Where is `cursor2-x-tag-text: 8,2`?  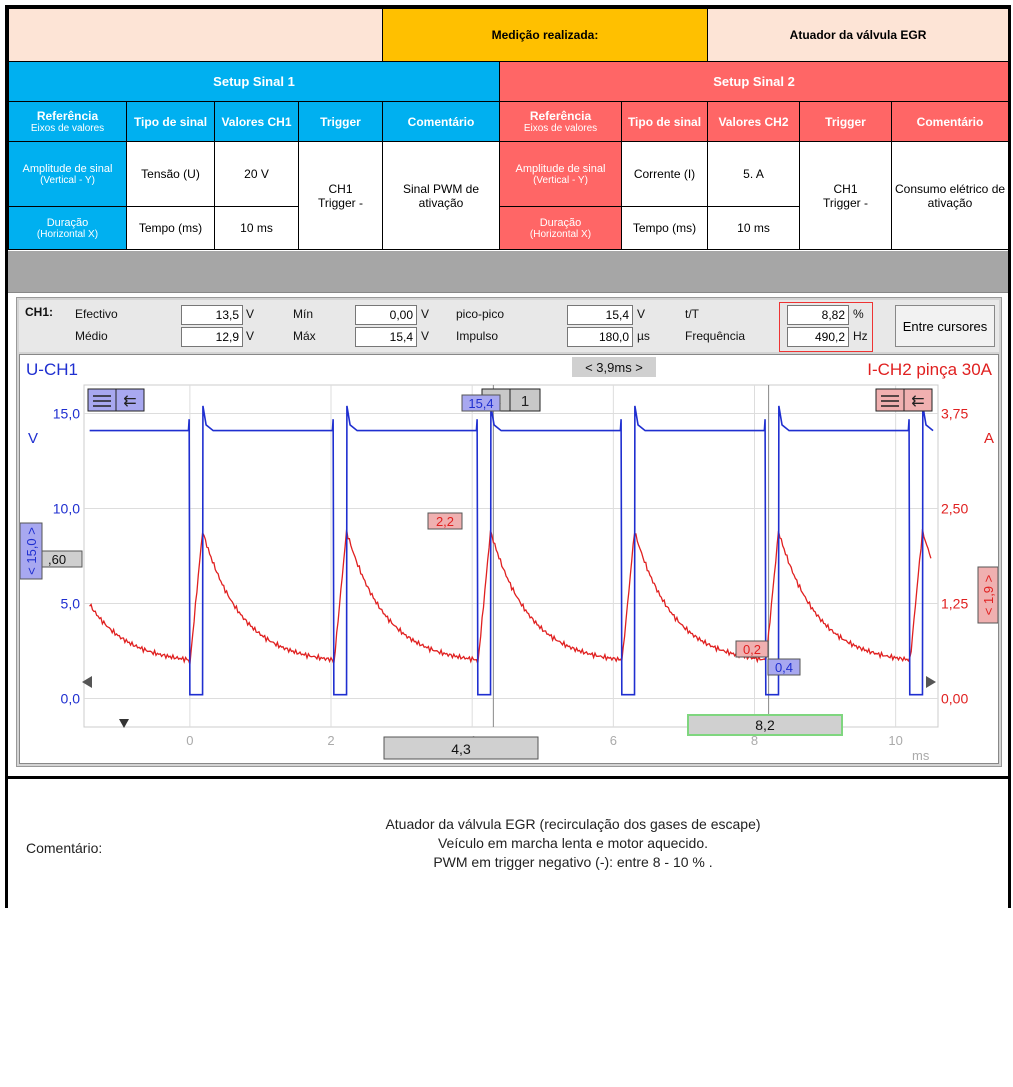
cursor2-x-tag-text: 8,2 is located at coordinates (765, 725).